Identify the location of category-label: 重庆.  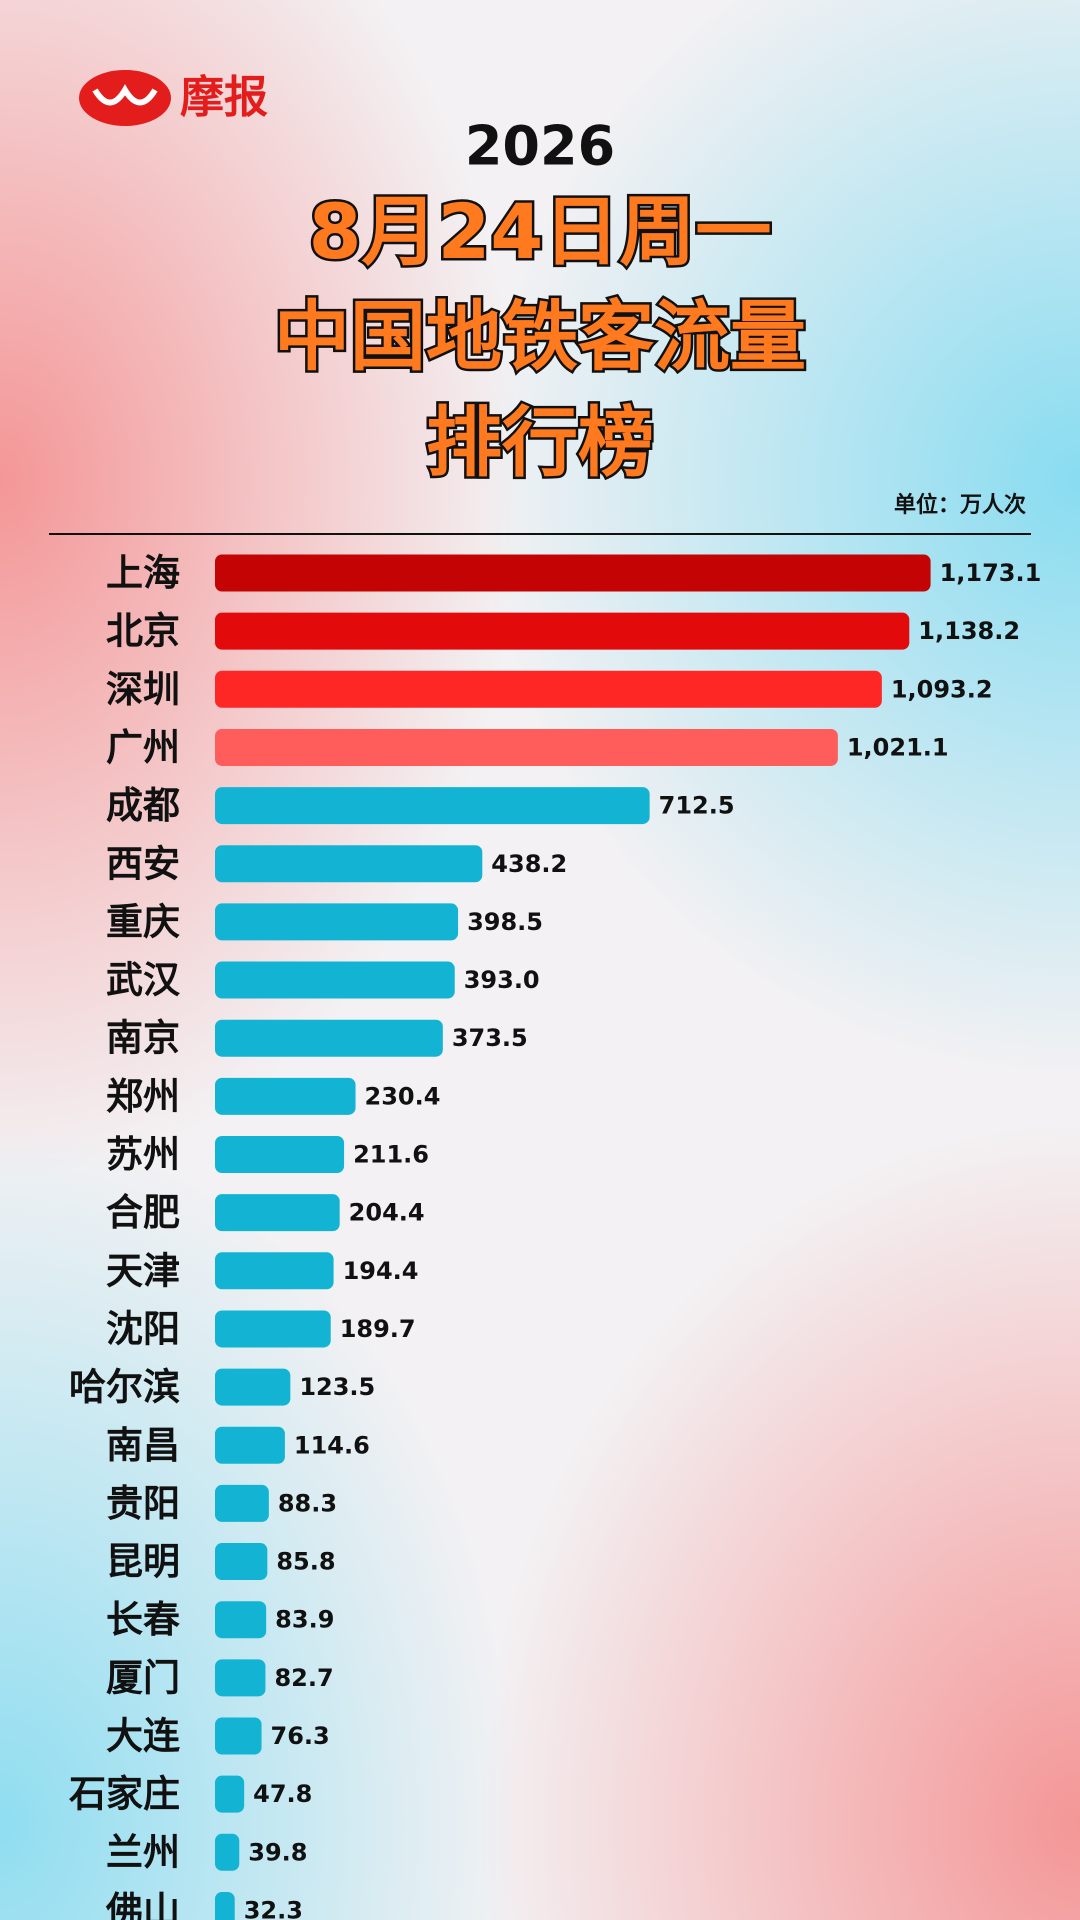
(143, 921).